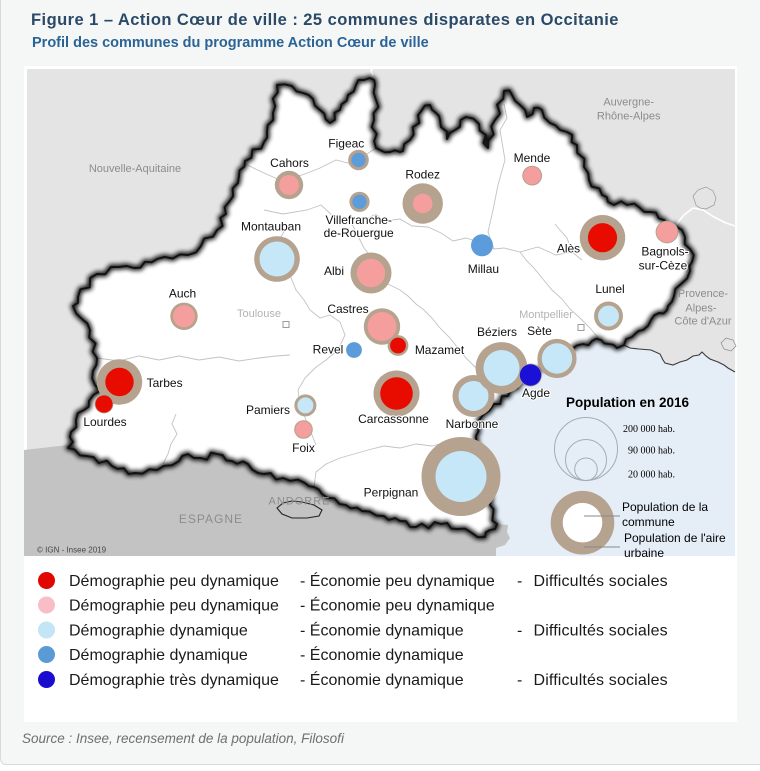 This screenshot has width=760, height=771. Describe the element at coordinates (536, 393) in the screenshot. I see `svg-text: Agde` at that location.